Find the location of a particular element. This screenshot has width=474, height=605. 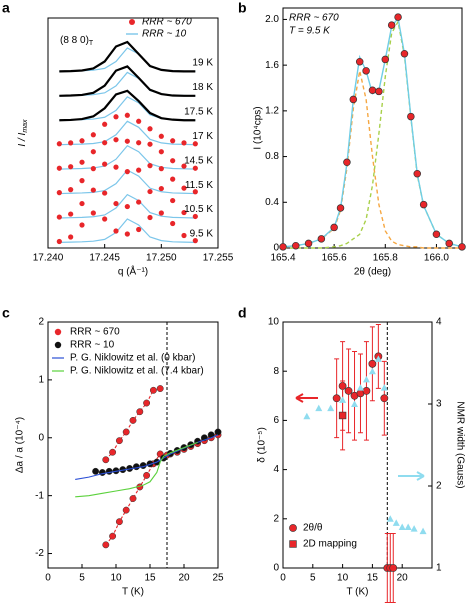

x-axis-label: q (Å⁻¹) is located at coordinates (133, 271).